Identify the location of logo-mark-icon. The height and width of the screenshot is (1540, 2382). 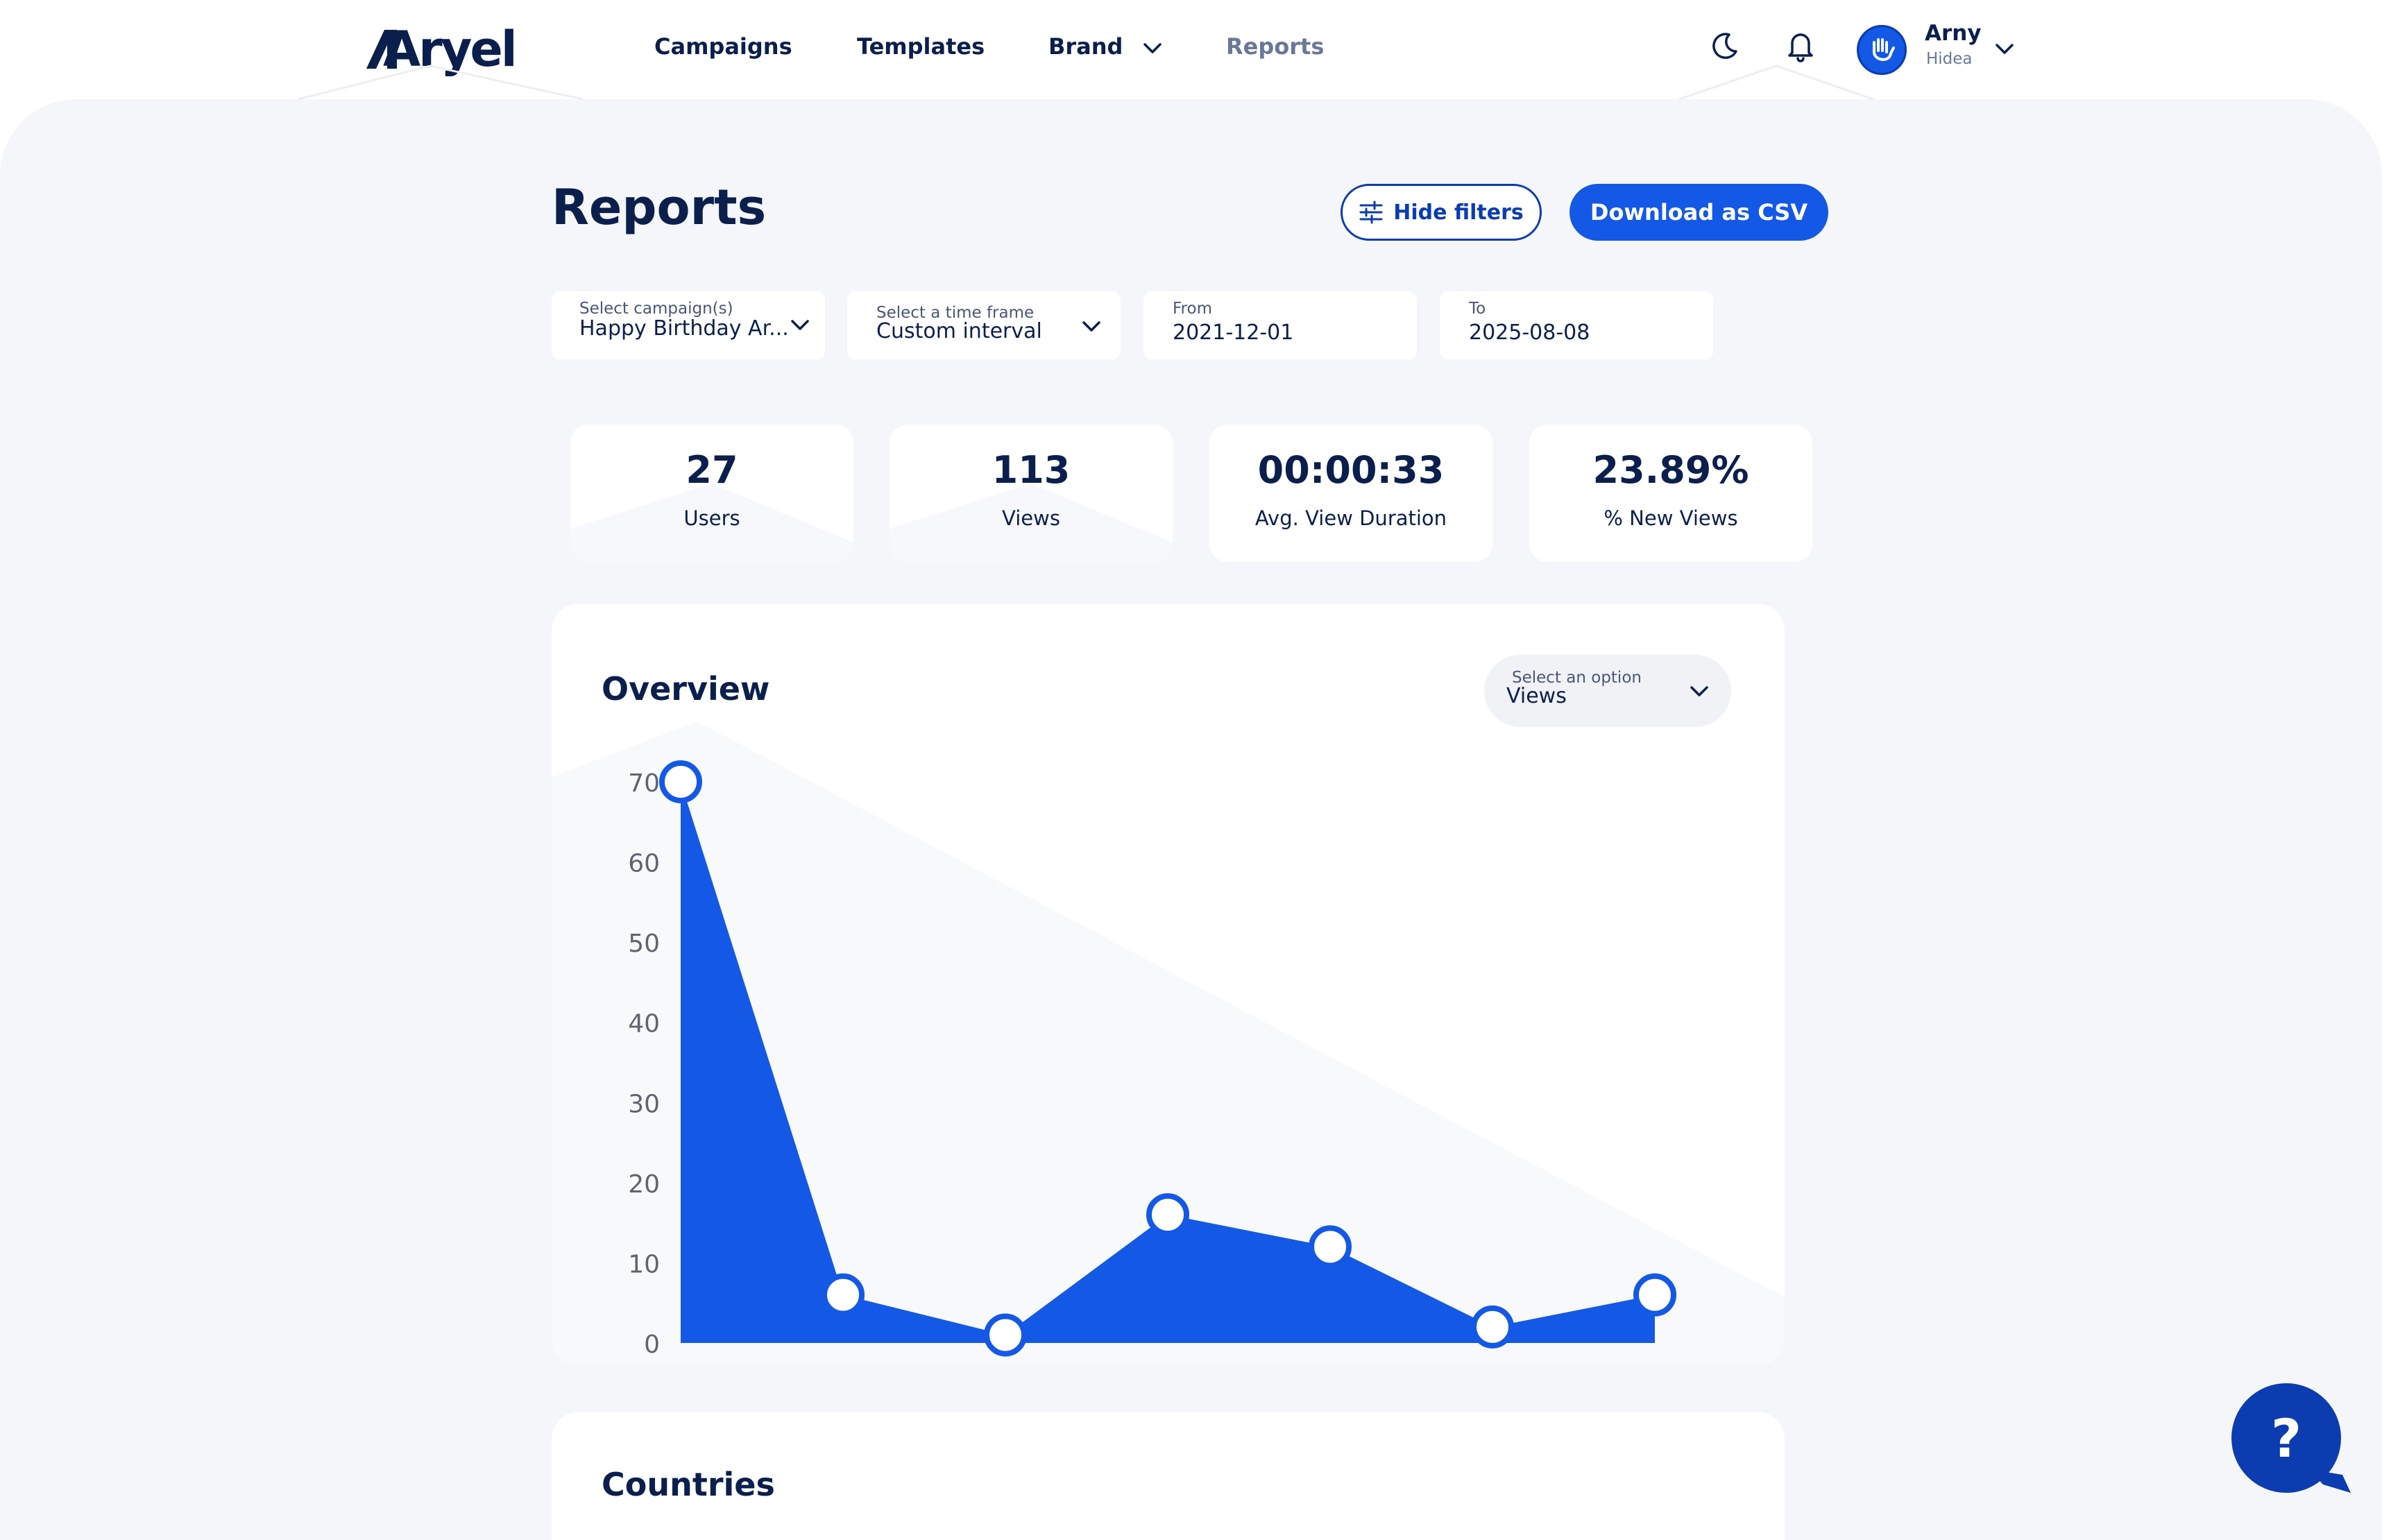
(381, 49).